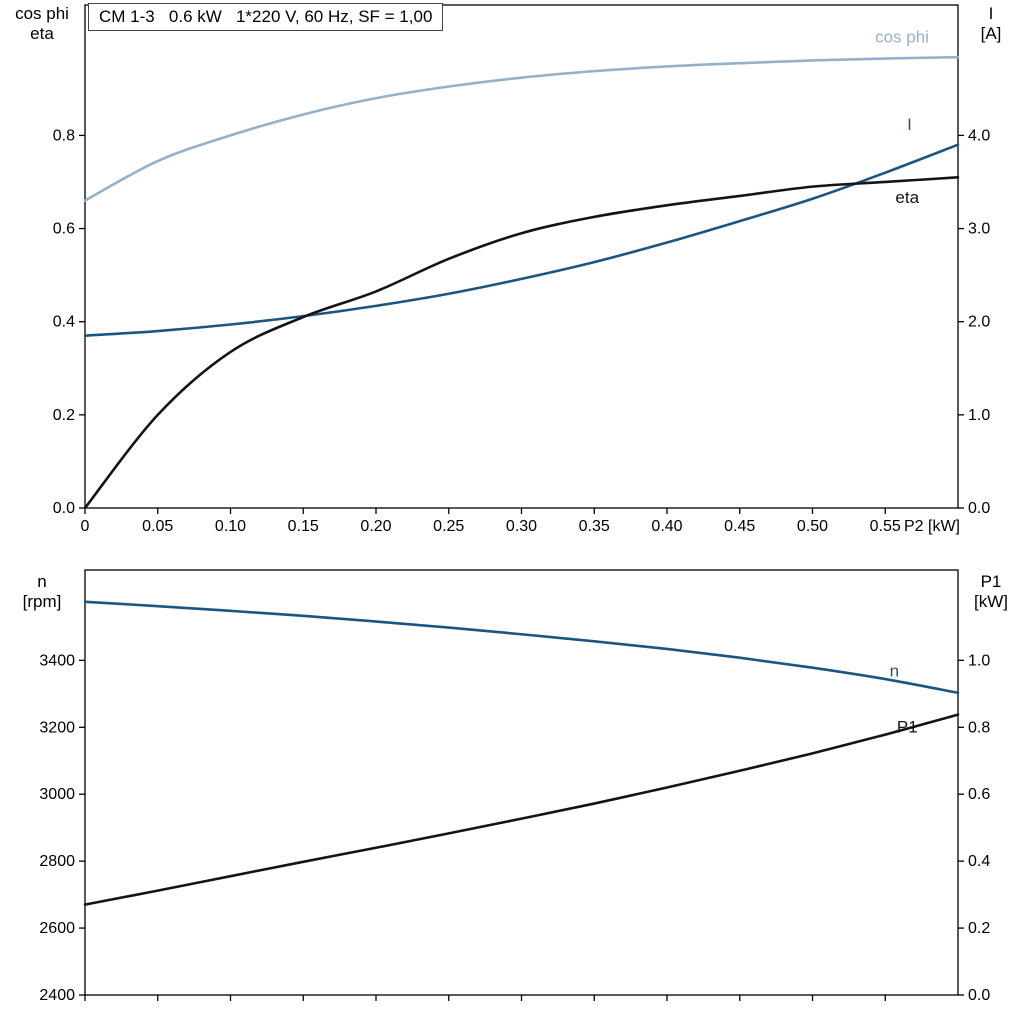 The width and height of the screenshot is (1024, 1024). What do you see at coordinates (885, 526) in the screenshot?
I see `motor-electrical-curves-x-tick-label: 0.55` at bounding box center [885, 526].